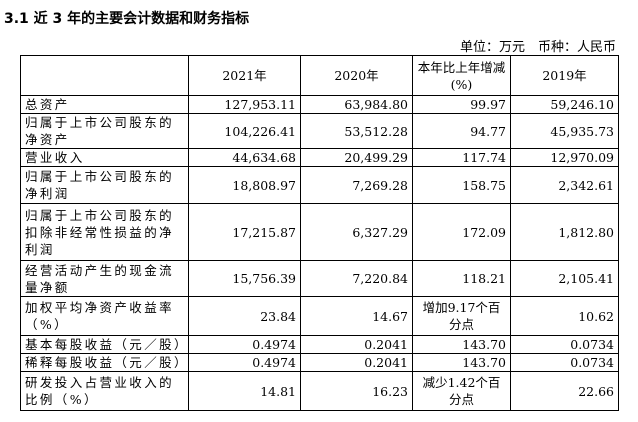 The width and height of the screenshot is (638, 422). I want to click on table-row: 总资产 127,953.11 63,984.80 99.97 59,246.10, so click(319, 104).